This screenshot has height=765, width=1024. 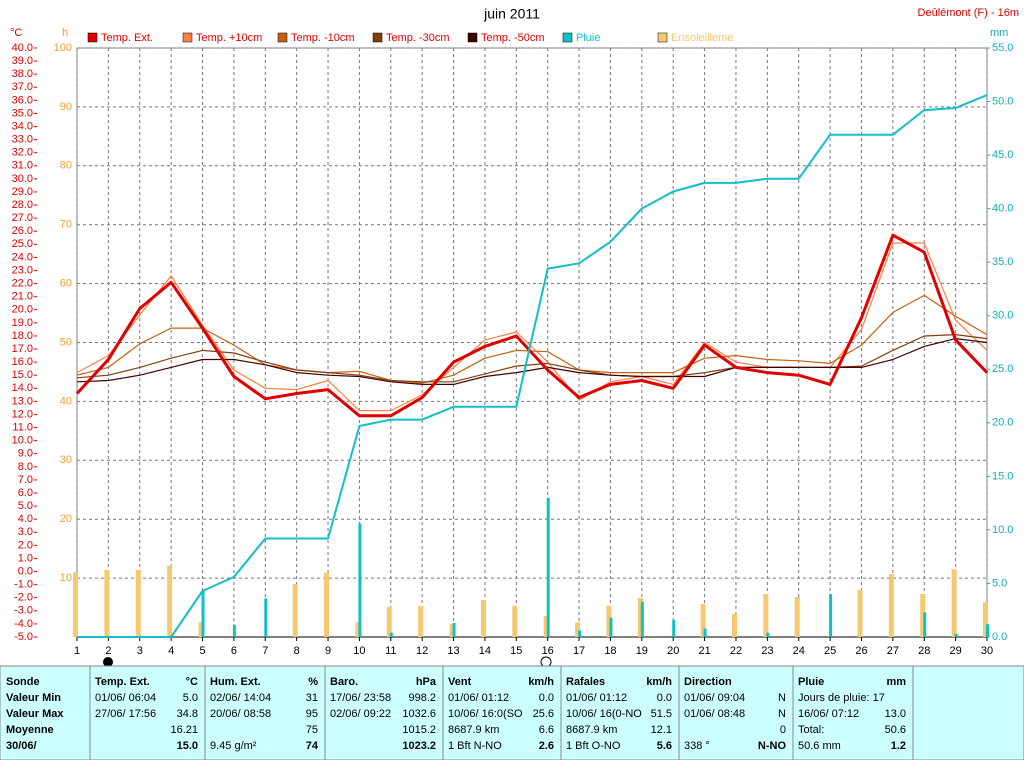 I want to click on y-tick-label: 13.0, so click(x=22, y=401).